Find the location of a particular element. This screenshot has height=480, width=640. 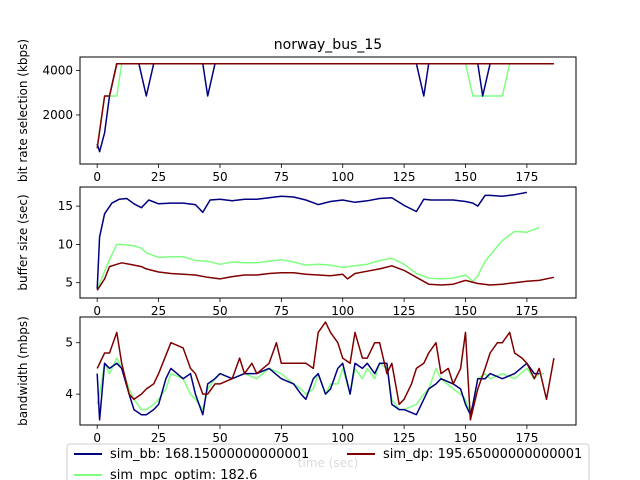

chart-title: norway_bus_15 is located at coordinates (328, 45).